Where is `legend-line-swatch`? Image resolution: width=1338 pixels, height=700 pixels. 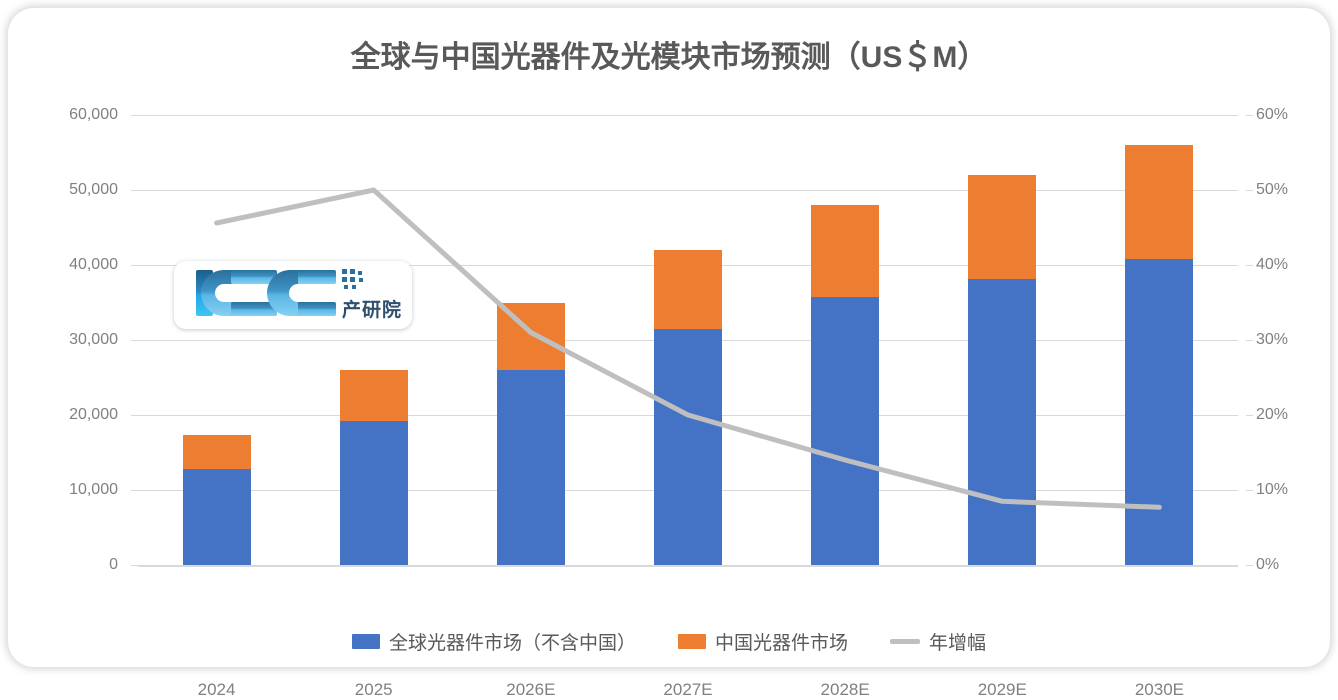
legend-line-swatch is located at coordinates (905, 641).